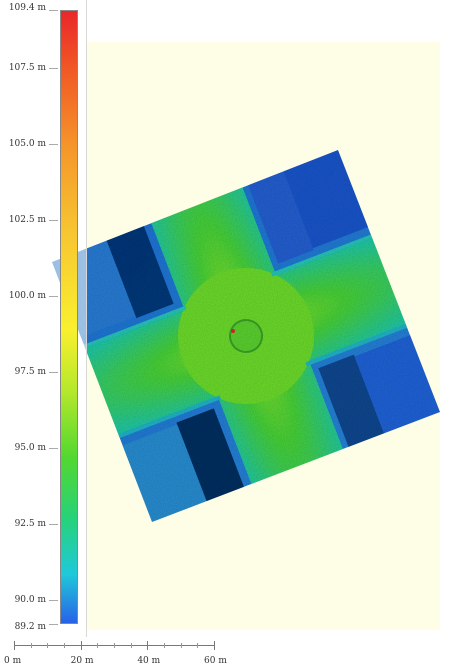  I want to click on legend-tick-label: 102.5 m, so click(27, 219).